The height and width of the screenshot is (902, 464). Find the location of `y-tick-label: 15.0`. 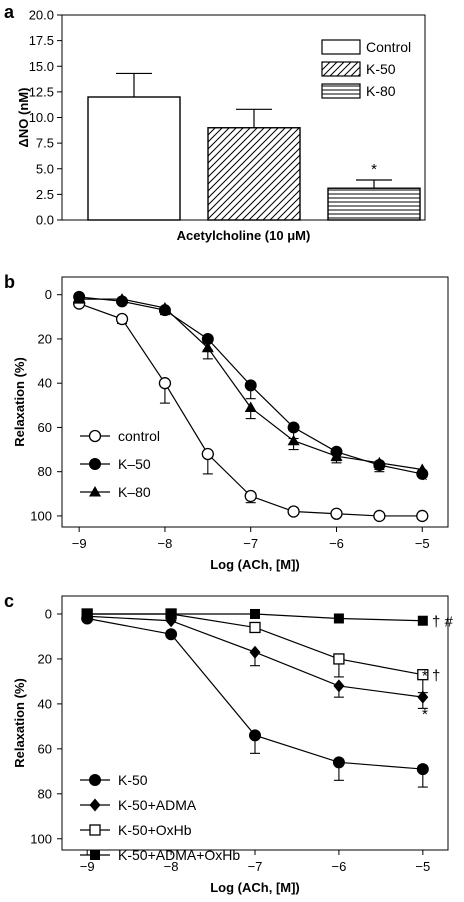

y-tick-label: 15.0 is located at coordinates (41, 66).